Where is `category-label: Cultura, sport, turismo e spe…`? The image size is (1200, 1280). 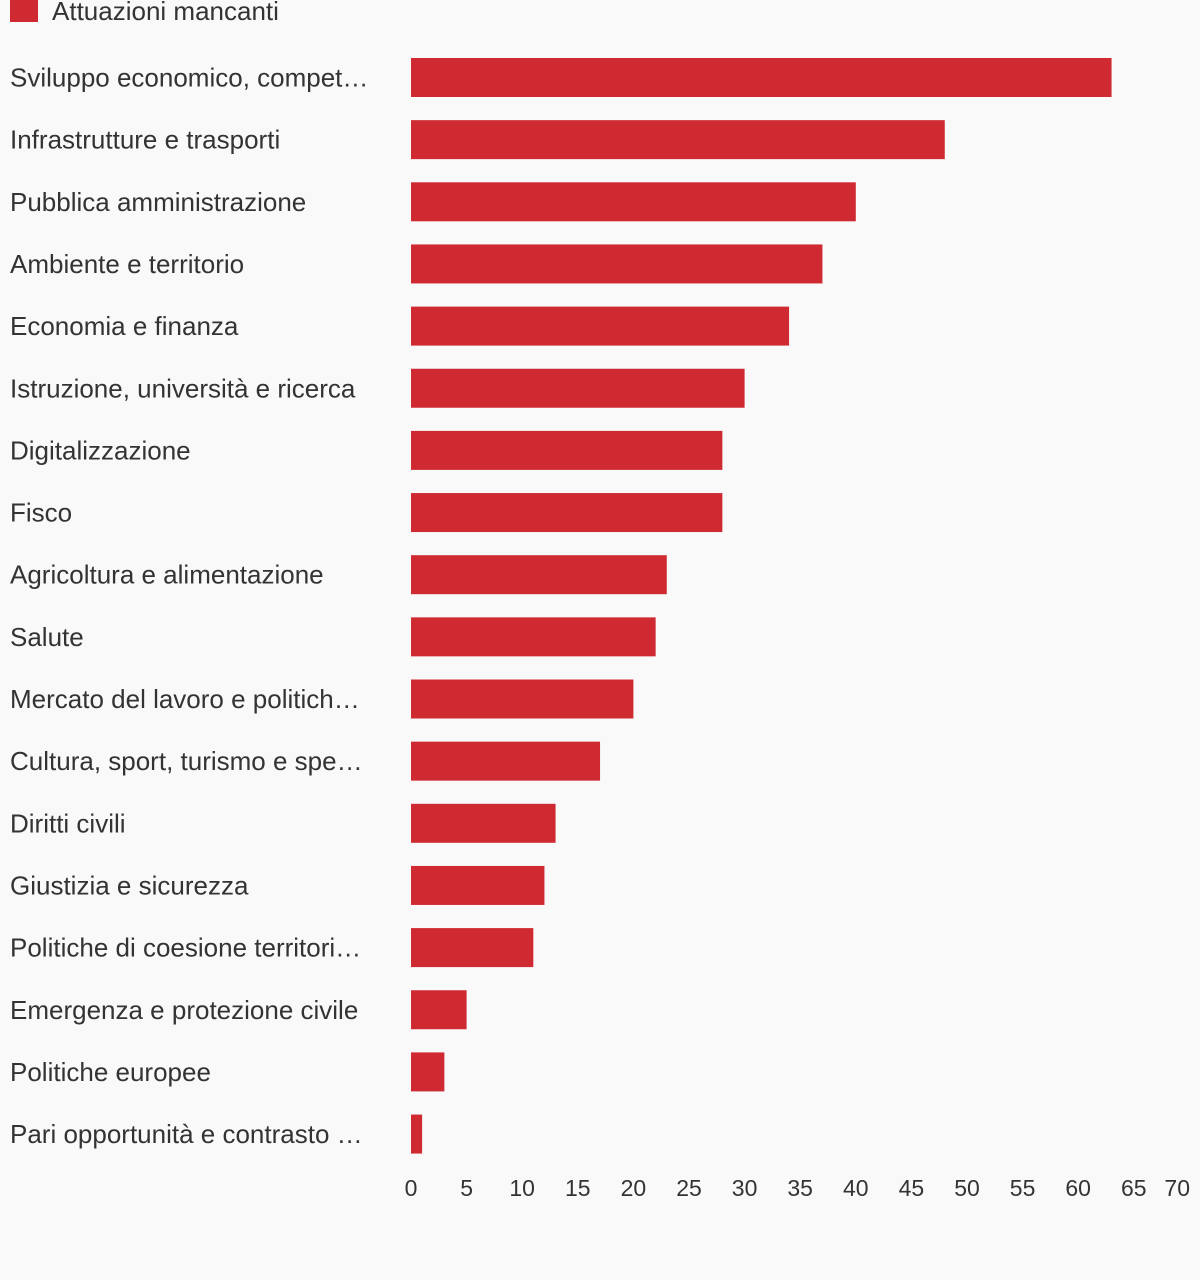
category-label: Cultura, sport, turismo e spe… is located at coordinates (186, 761).